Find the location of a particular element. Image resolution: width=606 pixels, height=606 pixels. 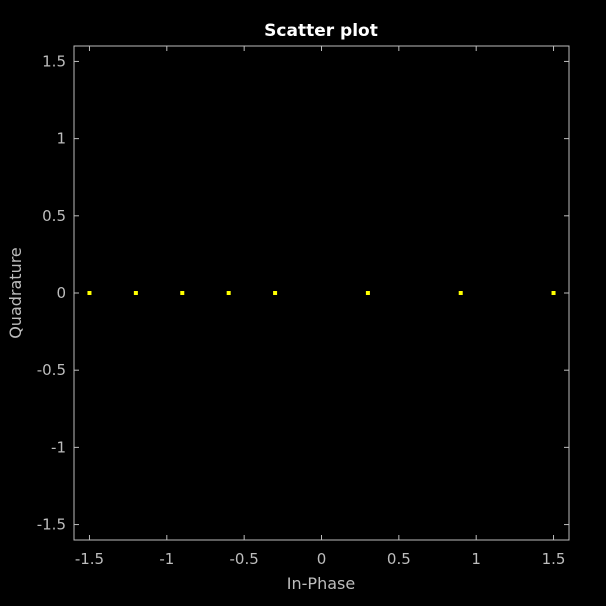

x-axis-label: In-Phase is located at coordinates (321, 583).